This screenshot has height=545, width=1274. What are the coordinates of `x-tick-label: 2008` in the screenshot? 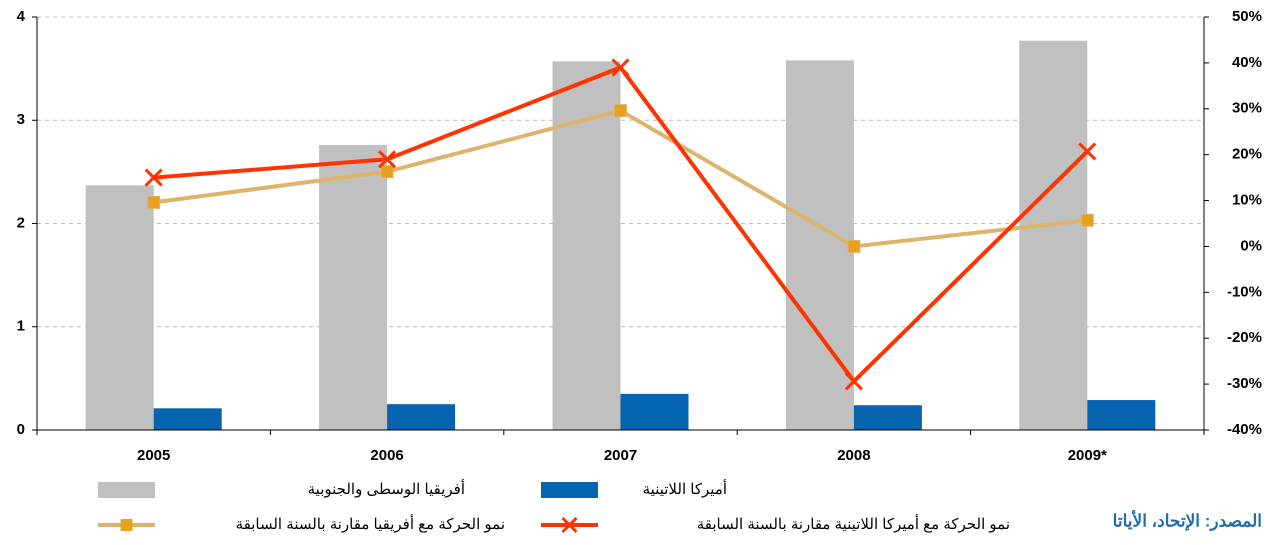 It's located at (853, 455).